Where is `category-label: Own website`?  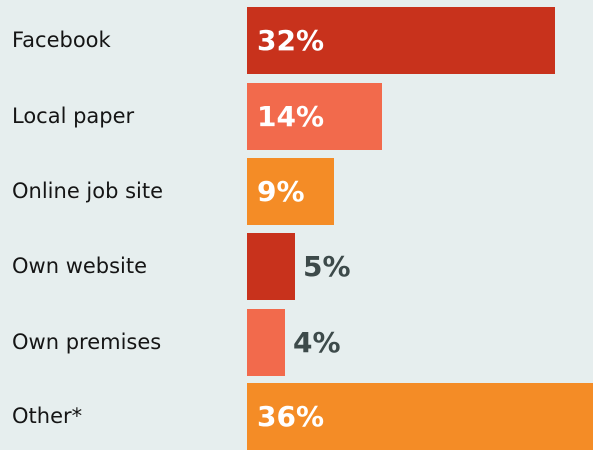 category-label: Own website is located at coordinates (80, 265).